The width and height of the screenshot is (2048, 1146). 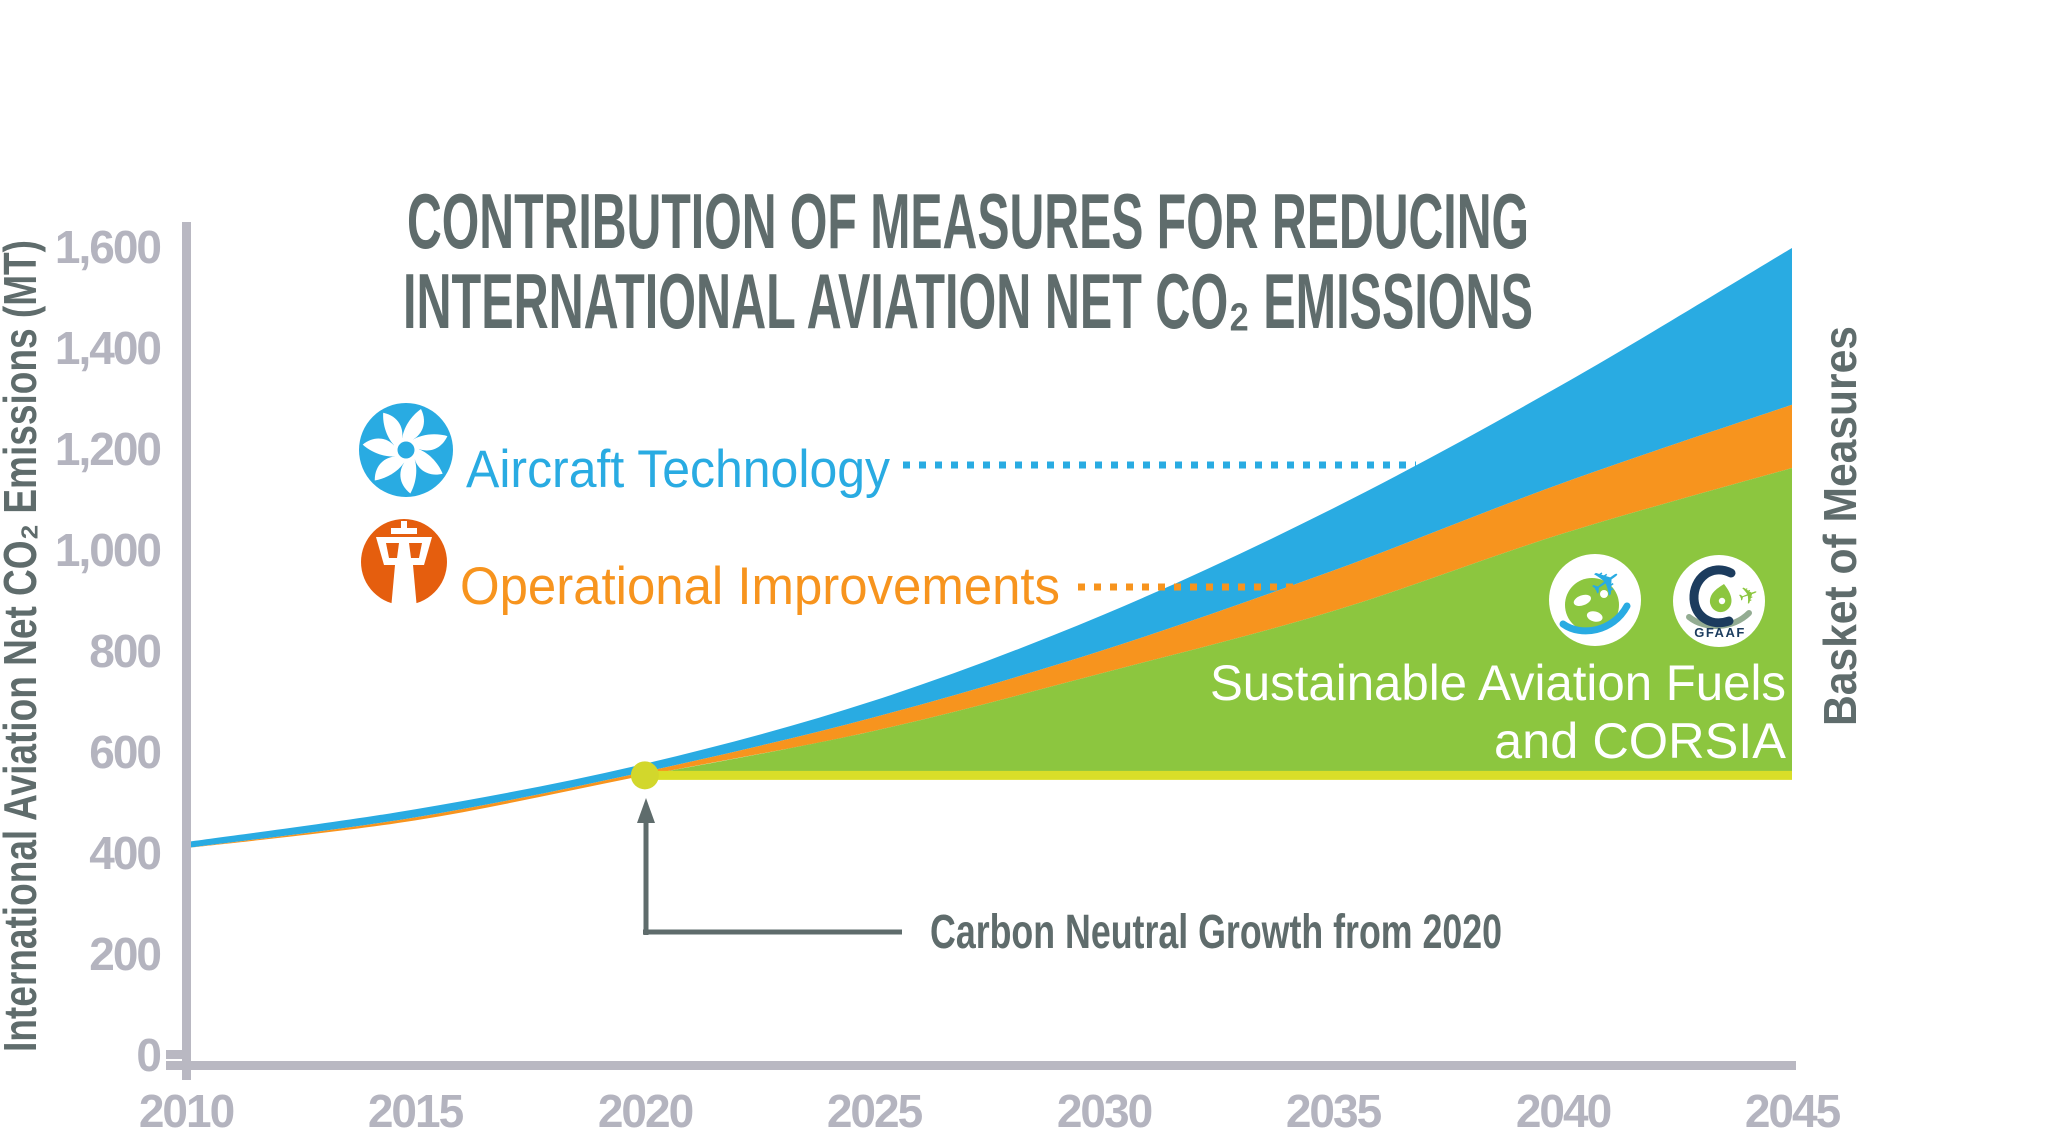 I want to click on carbon-neutral-growth-dot, so click(x=644, y=775).